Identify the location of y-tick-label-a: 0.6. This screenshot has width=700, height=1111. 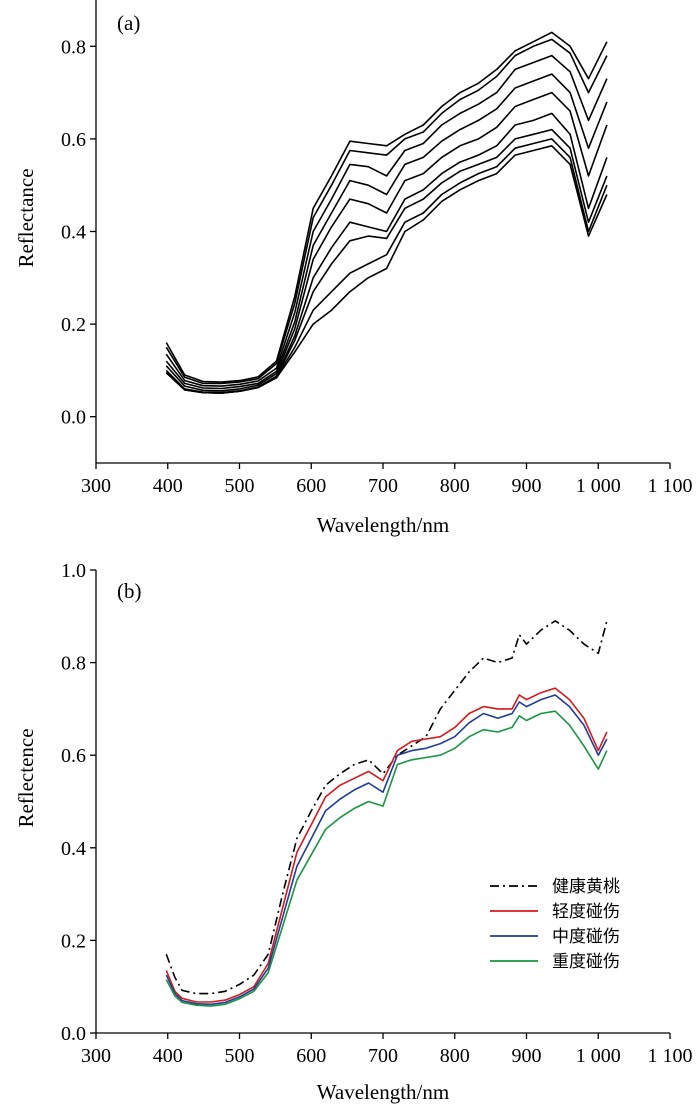
(73, 140).